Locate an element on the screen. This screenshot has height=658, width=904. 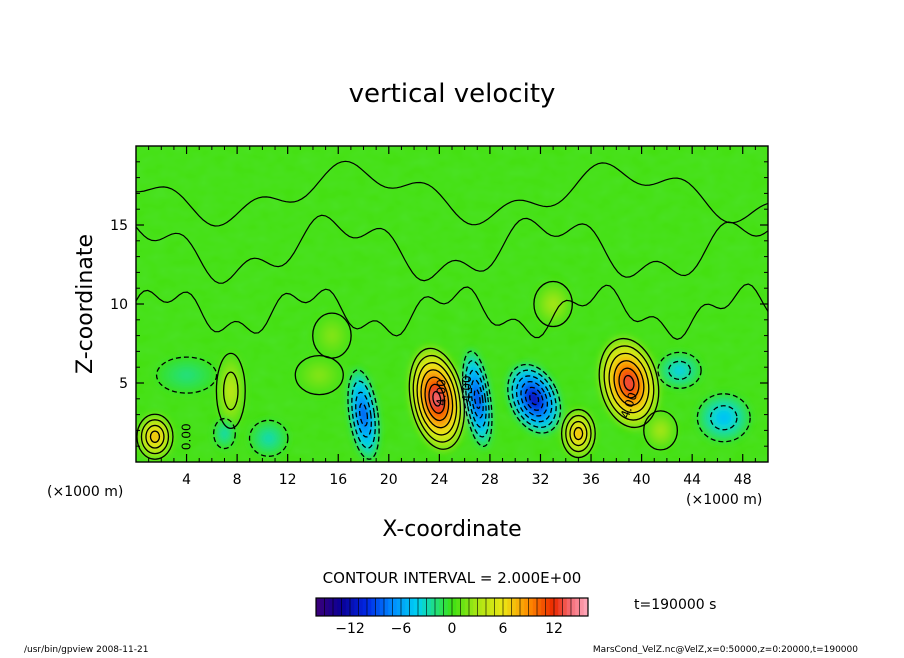
x-axis-label: X-coordinate is located at coordinates (451, 529).